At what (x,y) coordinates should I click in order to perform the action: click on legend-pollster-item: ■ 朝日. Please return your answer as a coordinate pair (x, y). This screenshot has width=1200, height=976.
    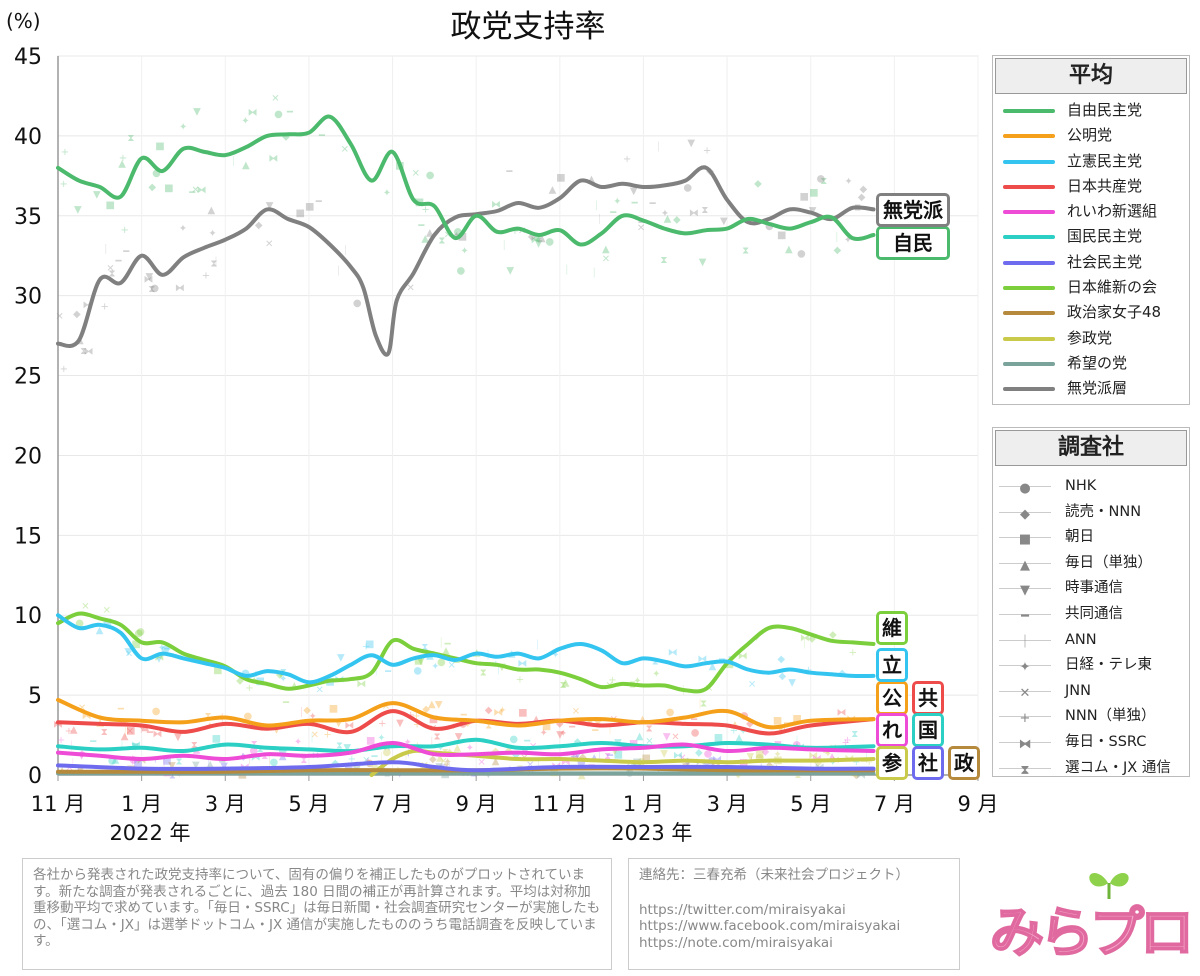
    Looking at the image, I should click on (1091, 538).